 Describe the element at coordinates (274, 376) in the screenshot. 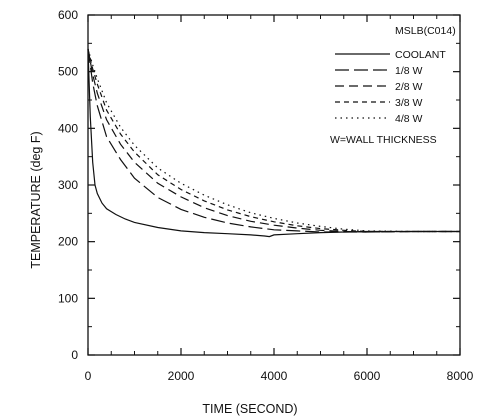

I see `x-tick-label: 4000` at that location.